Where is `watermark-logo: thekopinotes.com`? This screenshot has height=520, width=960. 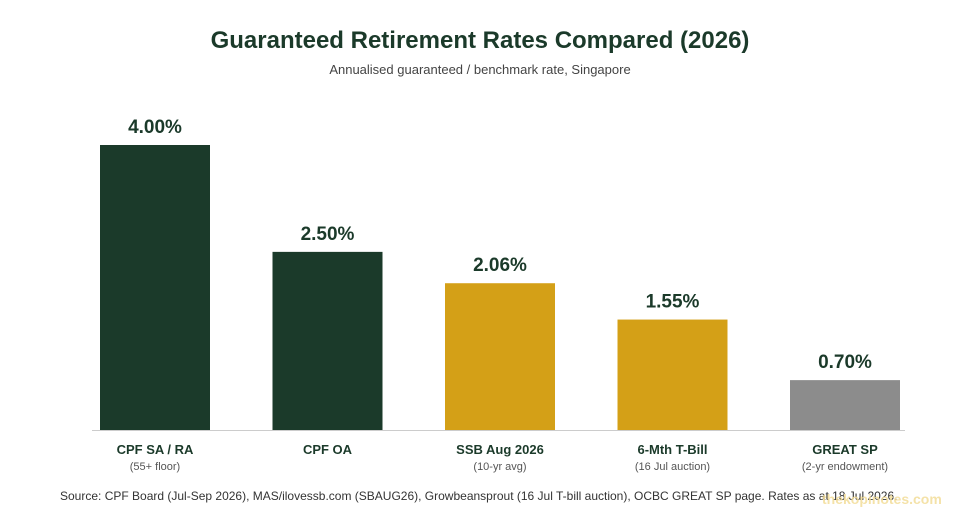 watermark-logo: thekopinotes.com is located at coordinates (882, 499).